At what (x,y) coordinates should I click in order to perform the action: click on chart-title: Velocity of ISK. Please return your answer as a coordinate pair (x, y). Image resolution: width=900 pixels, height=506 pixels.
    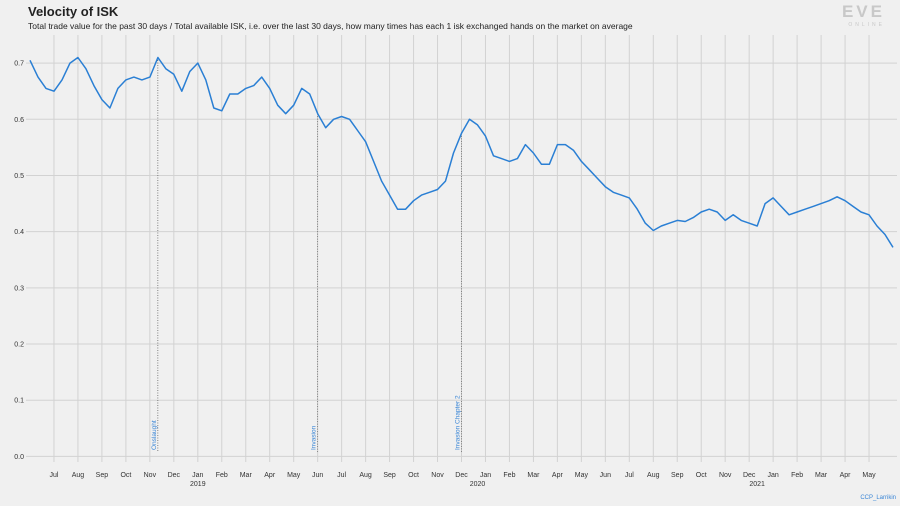
    Looking at the image, I should click on (73, 11).